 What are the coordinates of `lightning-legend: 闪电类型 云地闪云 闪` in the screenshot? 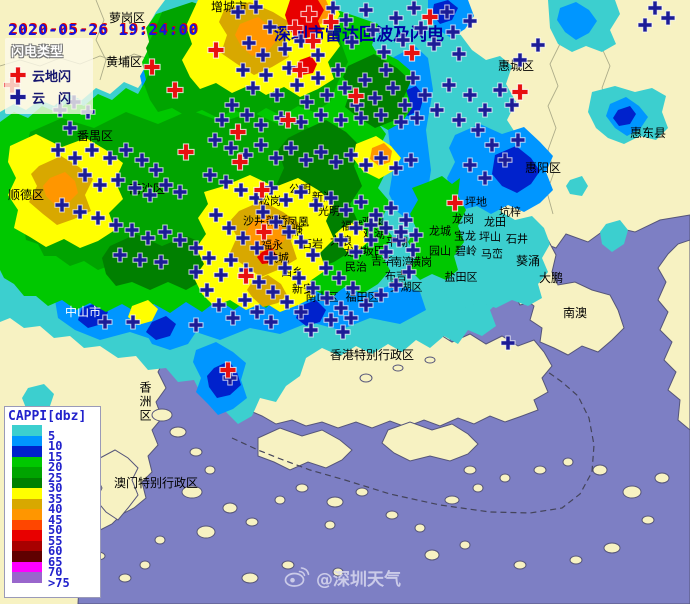 It's located at (49, 76).